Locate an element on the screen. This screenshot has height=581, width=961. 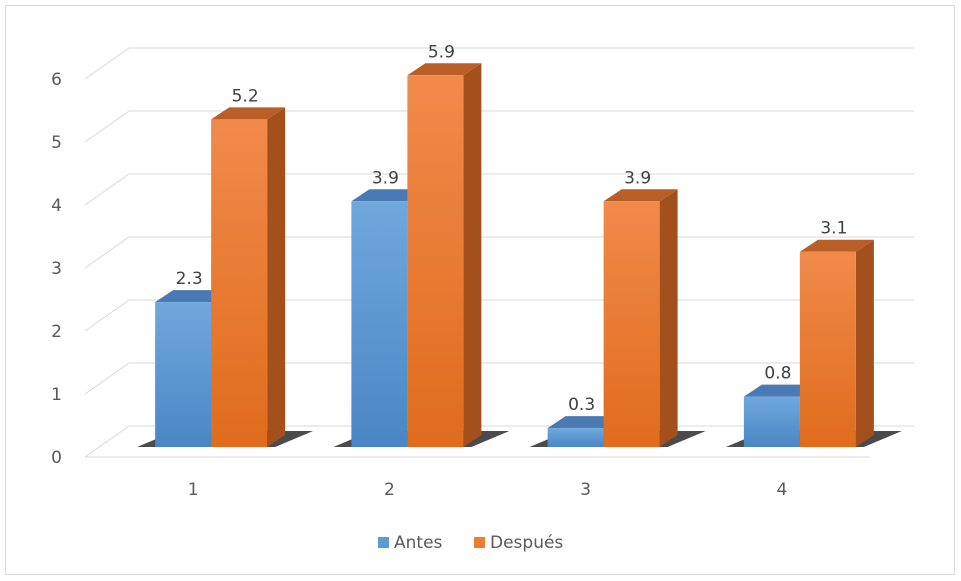
legend-label: Después is located at coordinates (526, 543).